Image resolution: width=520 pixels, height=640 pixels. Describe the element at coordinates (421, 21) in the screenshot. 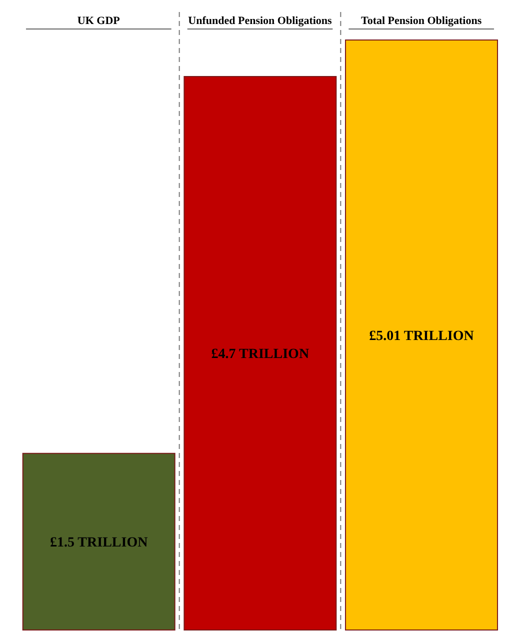

I see `x-tick-label: Total Pension Obligations` at that location.